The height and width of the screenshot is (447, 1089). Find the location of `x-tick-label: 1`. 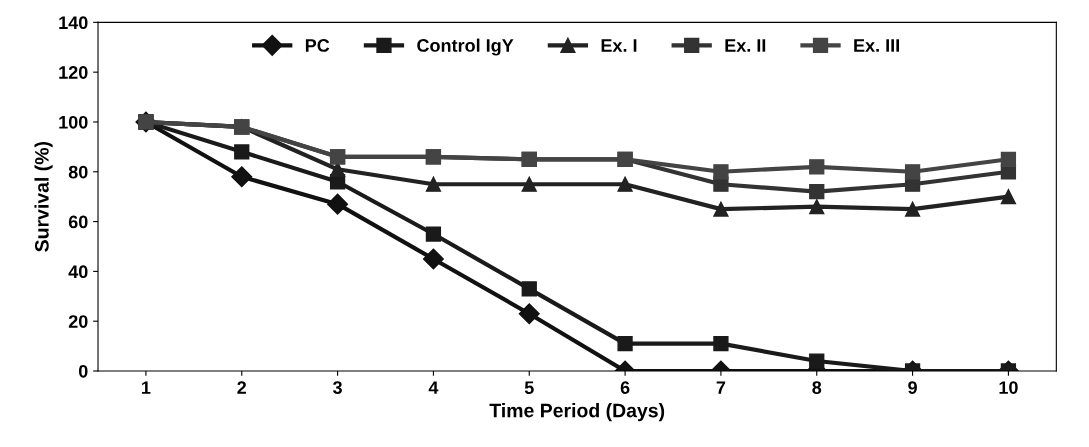

x-tick-label: 1 is located at coordinates (146, 387).